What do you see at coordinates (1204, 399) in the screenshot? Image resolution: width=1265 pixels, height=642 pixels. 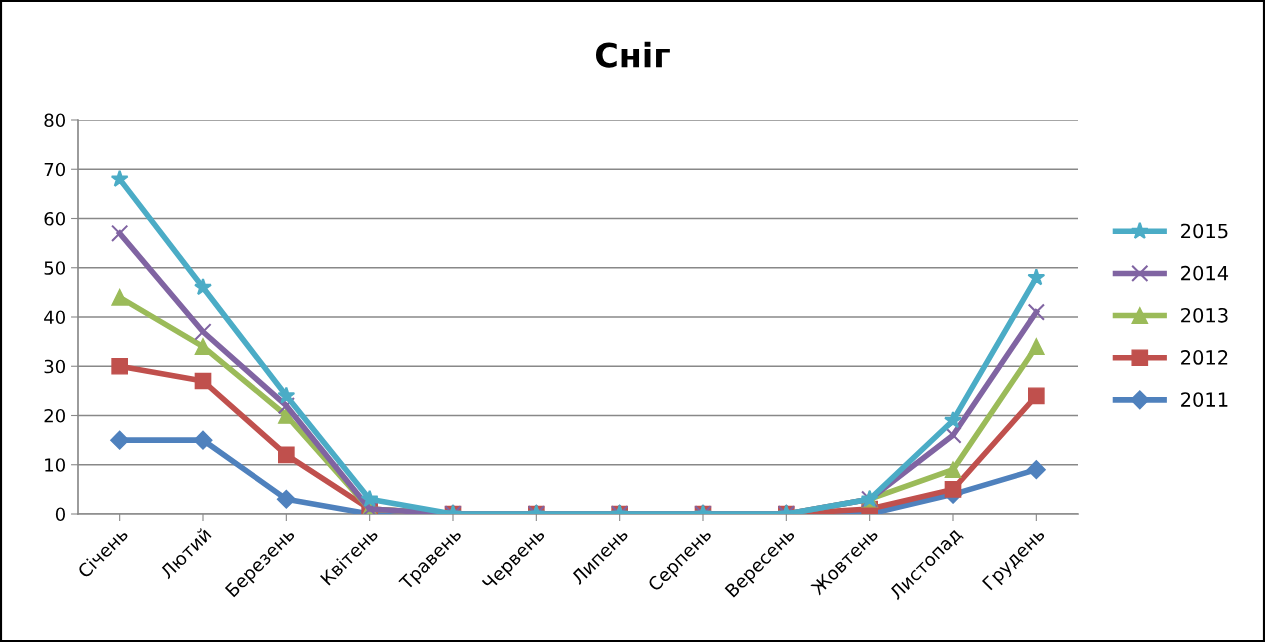 I see `legend-label: 2011` at bounding box center [1204, 399].